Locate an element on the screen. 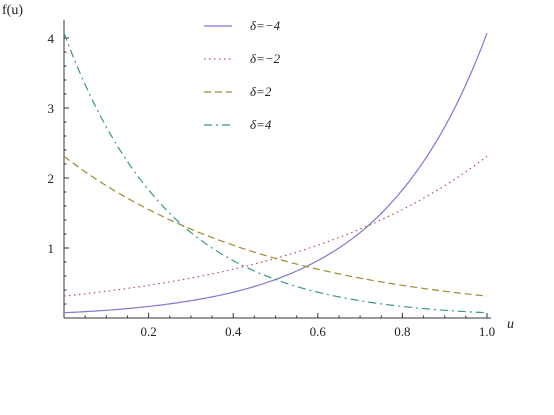 This screenshot has width=554, height=415. x-tick-label: 0.2 is located at coordinates (148, 331).